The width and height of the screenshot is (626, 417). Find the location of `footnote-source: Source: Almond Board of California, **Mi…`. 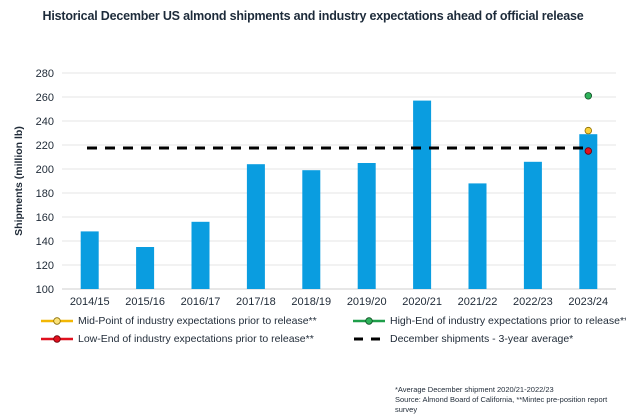

footnote-source: Source: Almond Board of California, **Mi… is located at coordinates (501, 404).